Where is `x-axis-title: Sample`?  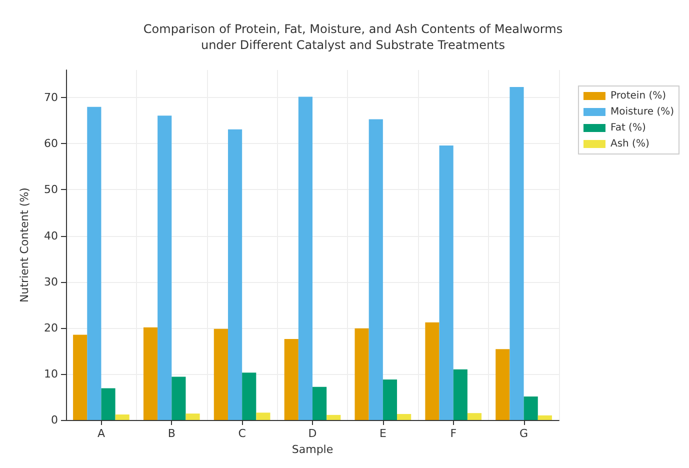 x-axis-title: Sample is located at coordinates (313, 449).